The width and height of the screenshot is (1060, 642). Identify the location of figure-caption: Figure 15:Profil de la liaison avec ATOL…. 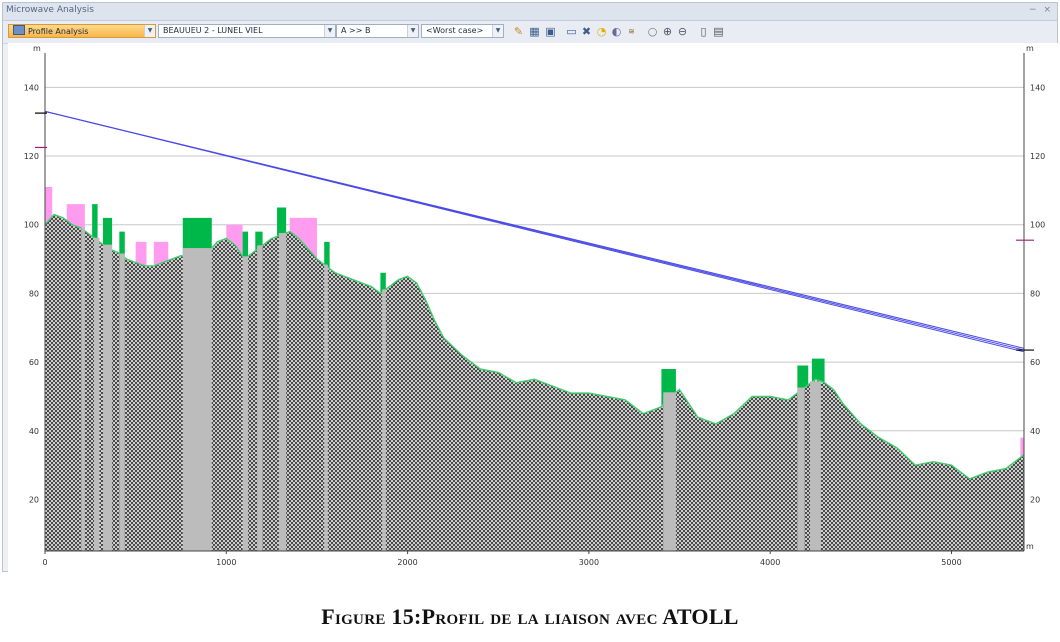
(530, 616).